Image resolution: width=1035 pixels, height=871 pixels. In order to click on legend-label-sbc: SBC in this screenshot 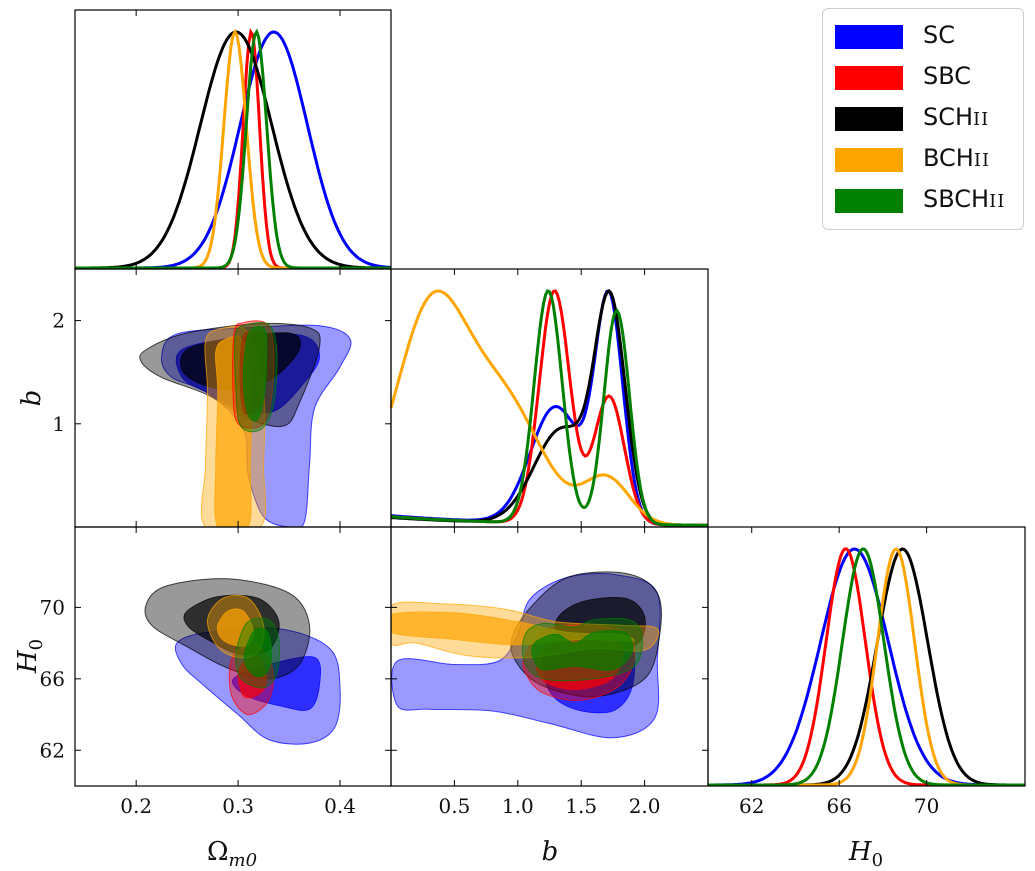, I will do `click(947, 76)`.